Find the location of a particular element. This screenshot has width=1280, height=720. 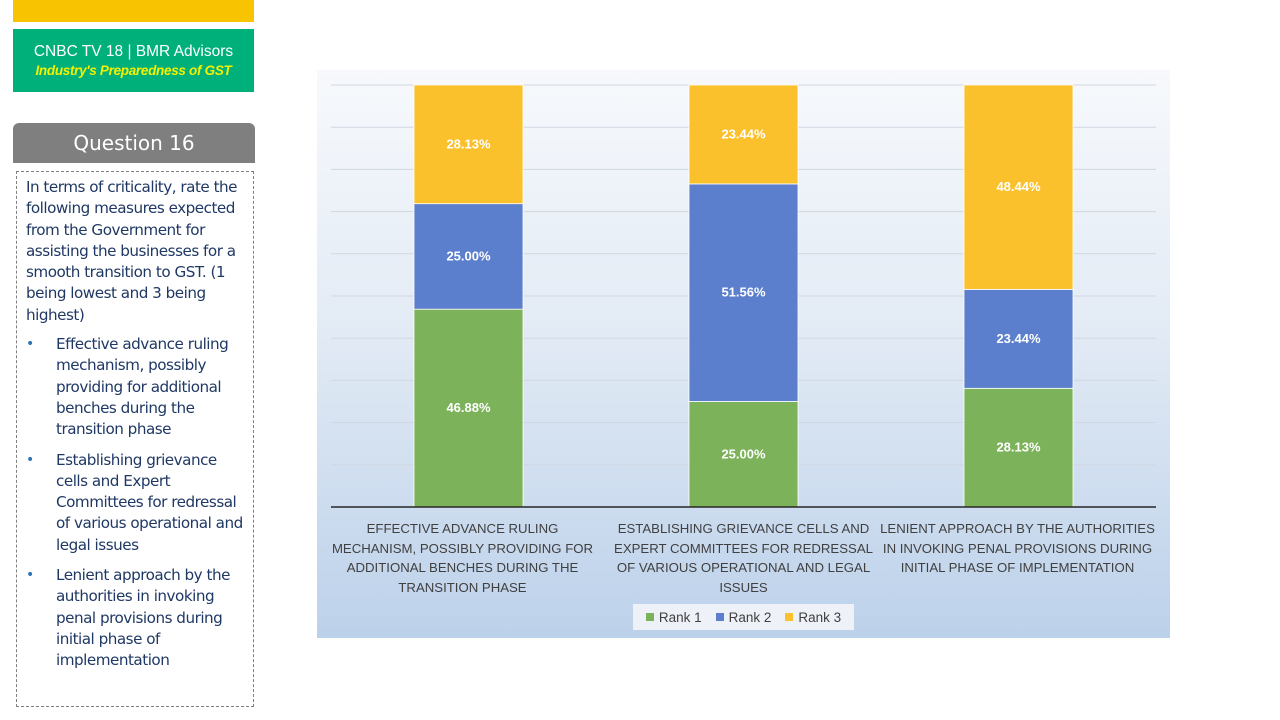

legend-entry-rank-2: Rank 2 is located at coordinates (743, 617).